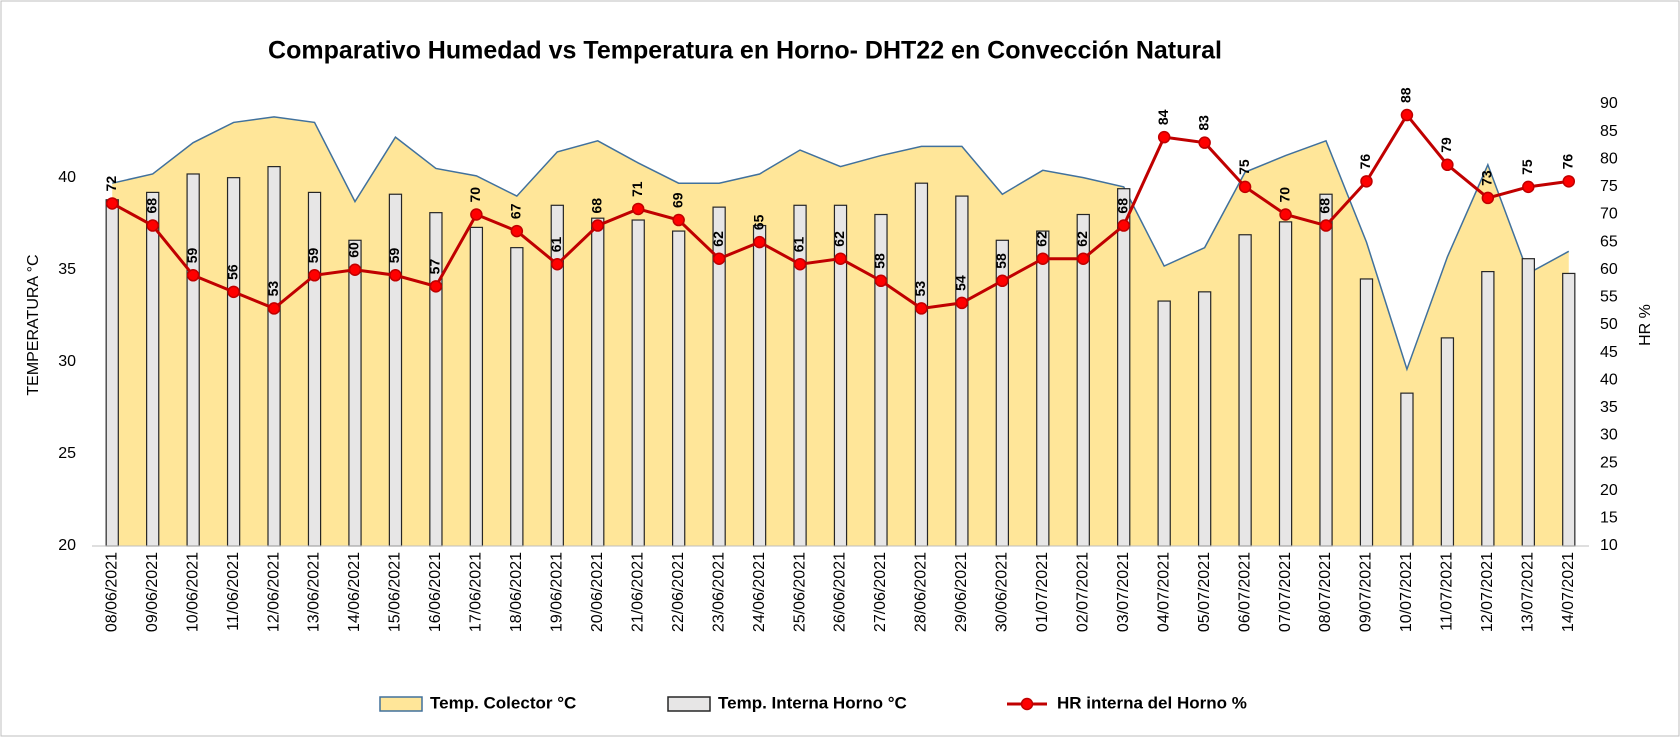 The height and width of the screenshot is (737, 1680). What do you see at coordinates (516, 592) in the screenshot?
I see `x-tick-label: 18/06/2021` at bounding box center [516, 592].